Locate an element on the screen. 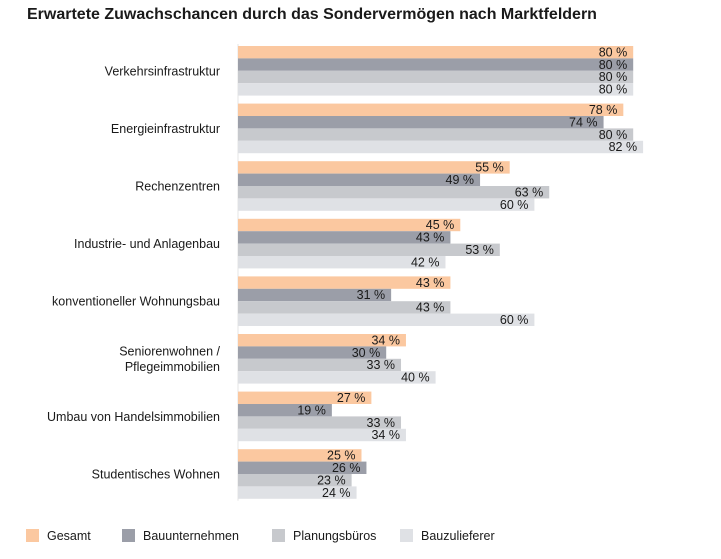  data-label-2-2: 74 % is located at coordinates (583, 122).